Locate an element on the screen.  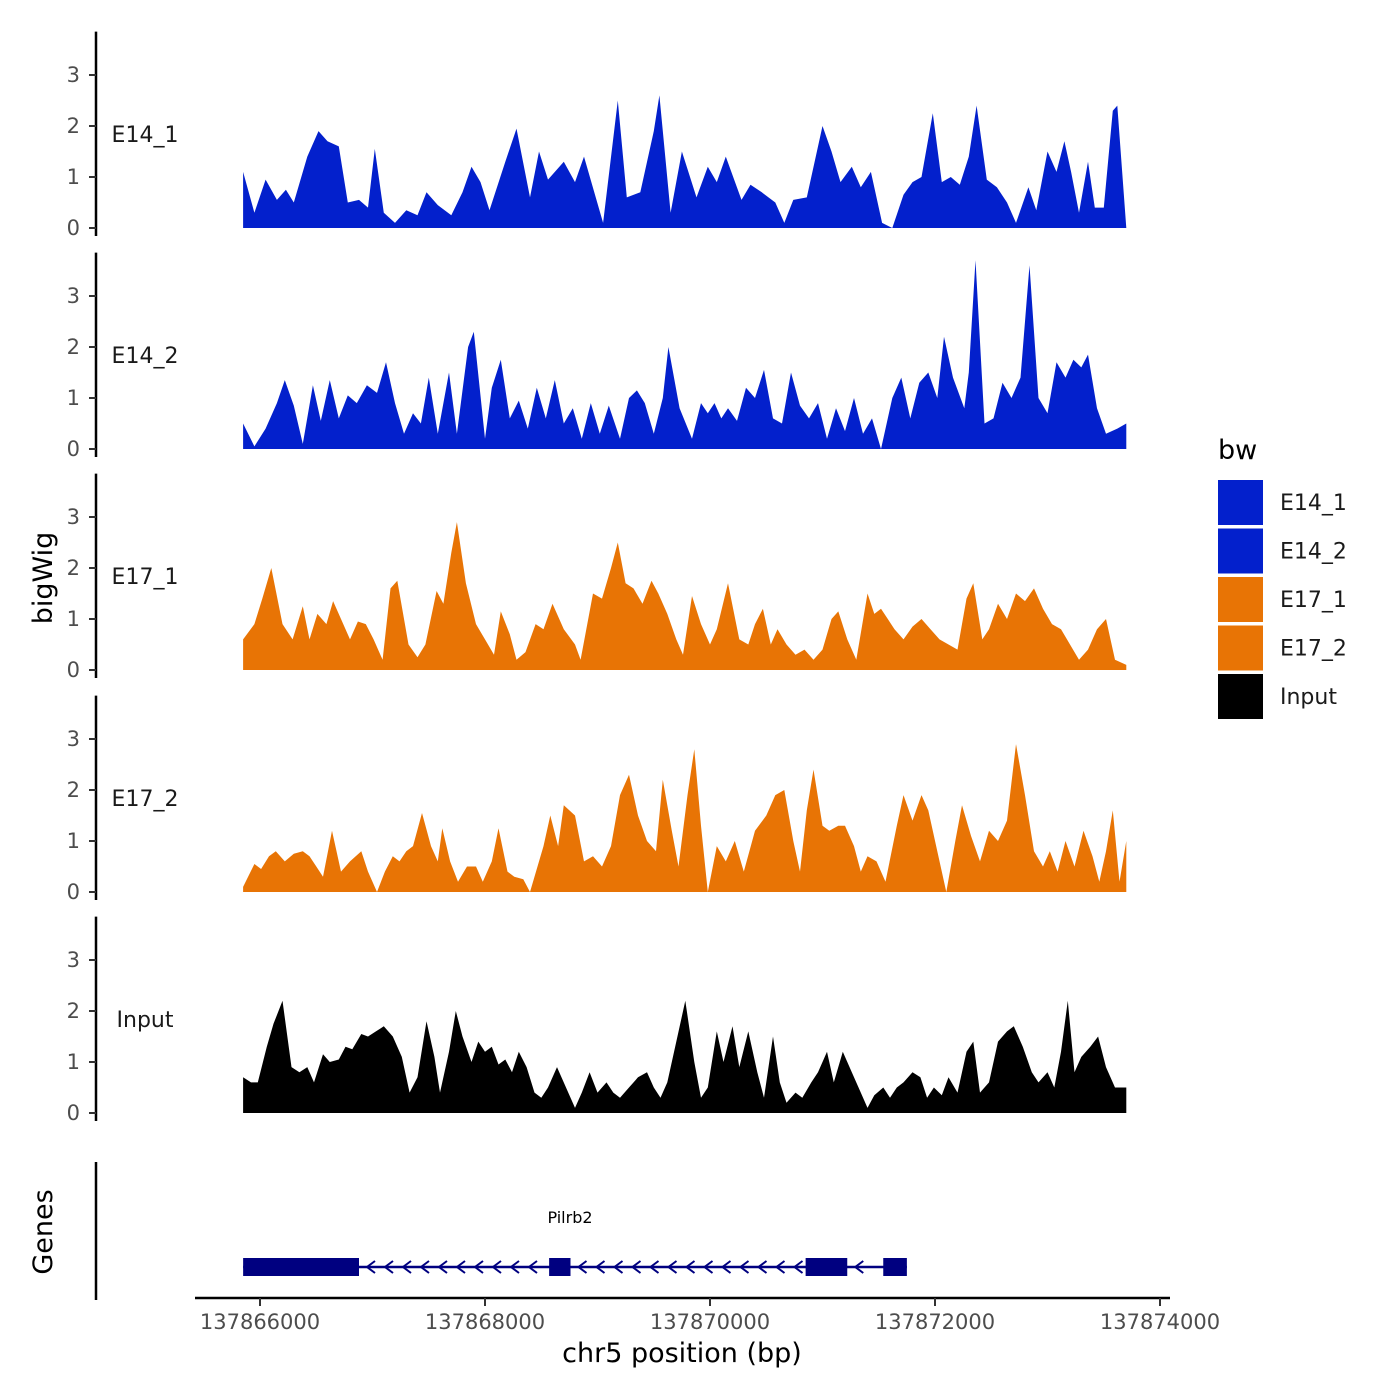
legend-title: bw is located at coordinates (1237, 450).